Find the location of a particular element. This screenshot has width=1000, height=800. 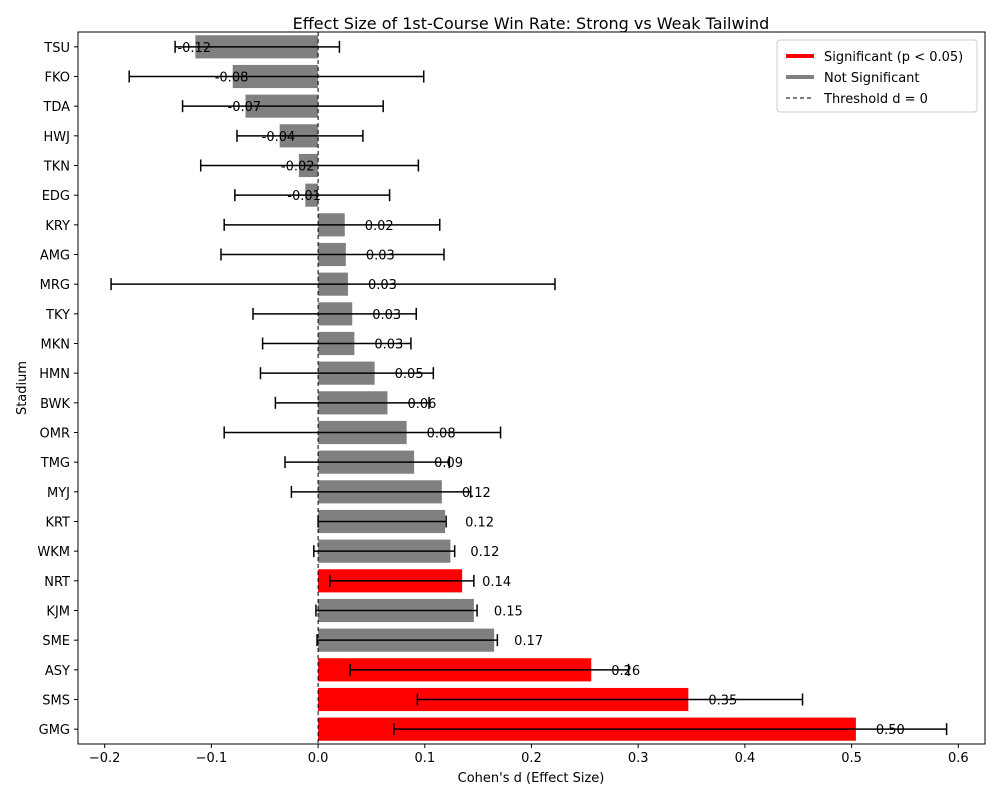

x-tick-label: 0.3 is located at coordinates (638, 758).